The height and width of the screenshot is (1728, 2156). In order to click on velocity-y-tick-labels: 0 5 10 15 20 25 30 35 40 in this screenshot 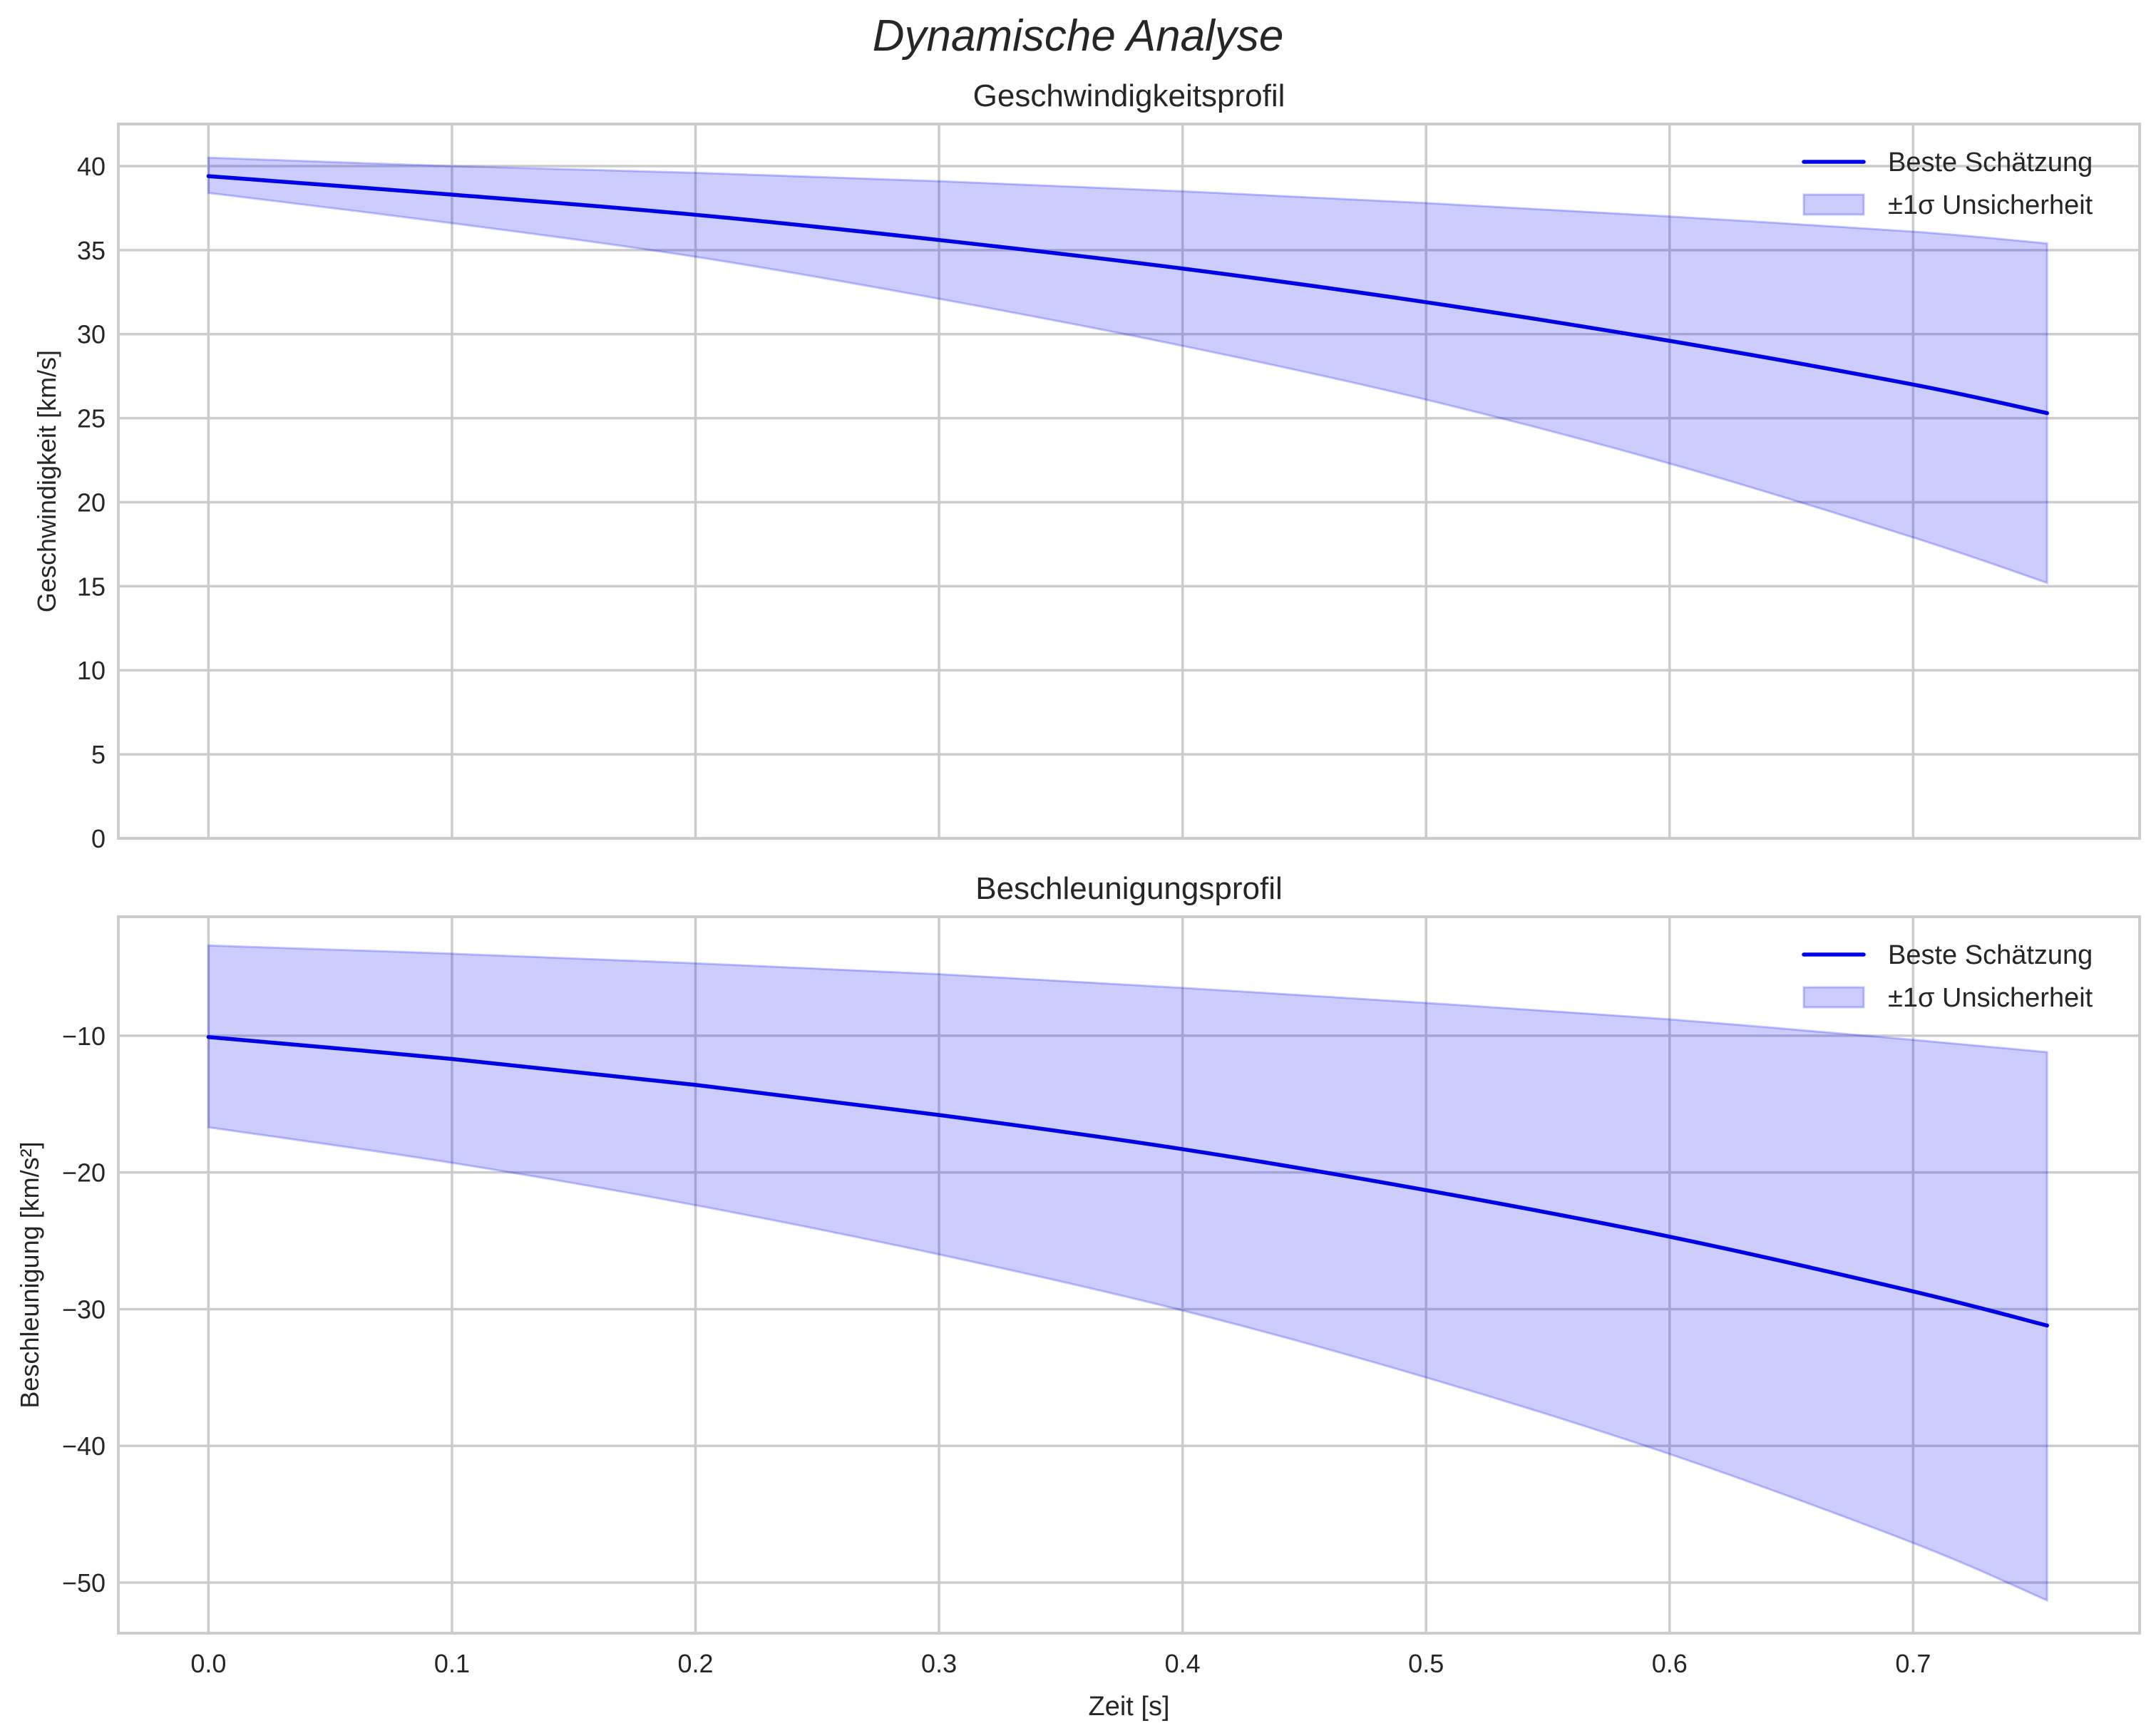, I will do `click(91, 502)`.